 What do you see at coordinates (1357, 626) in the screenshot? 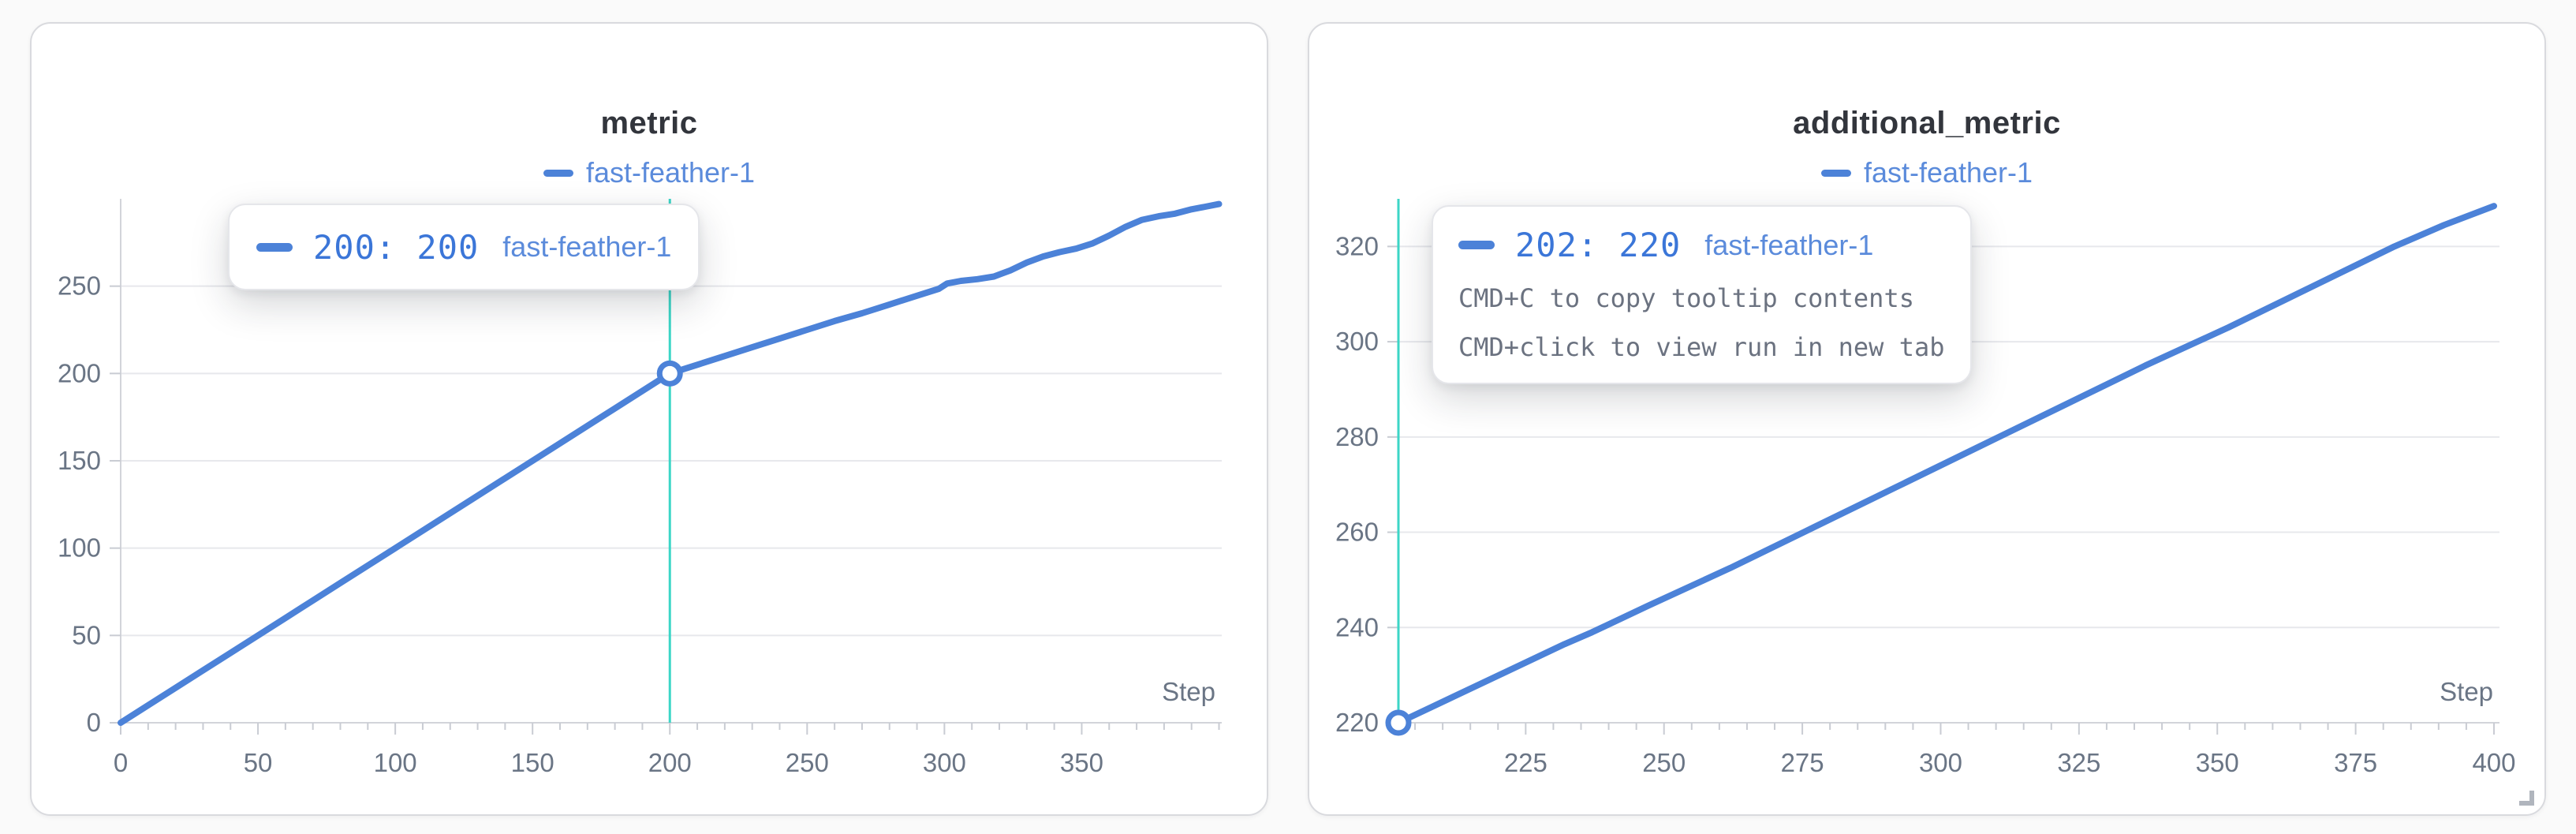
I see `svg-text: 240` at bounding box center [1357, 626].